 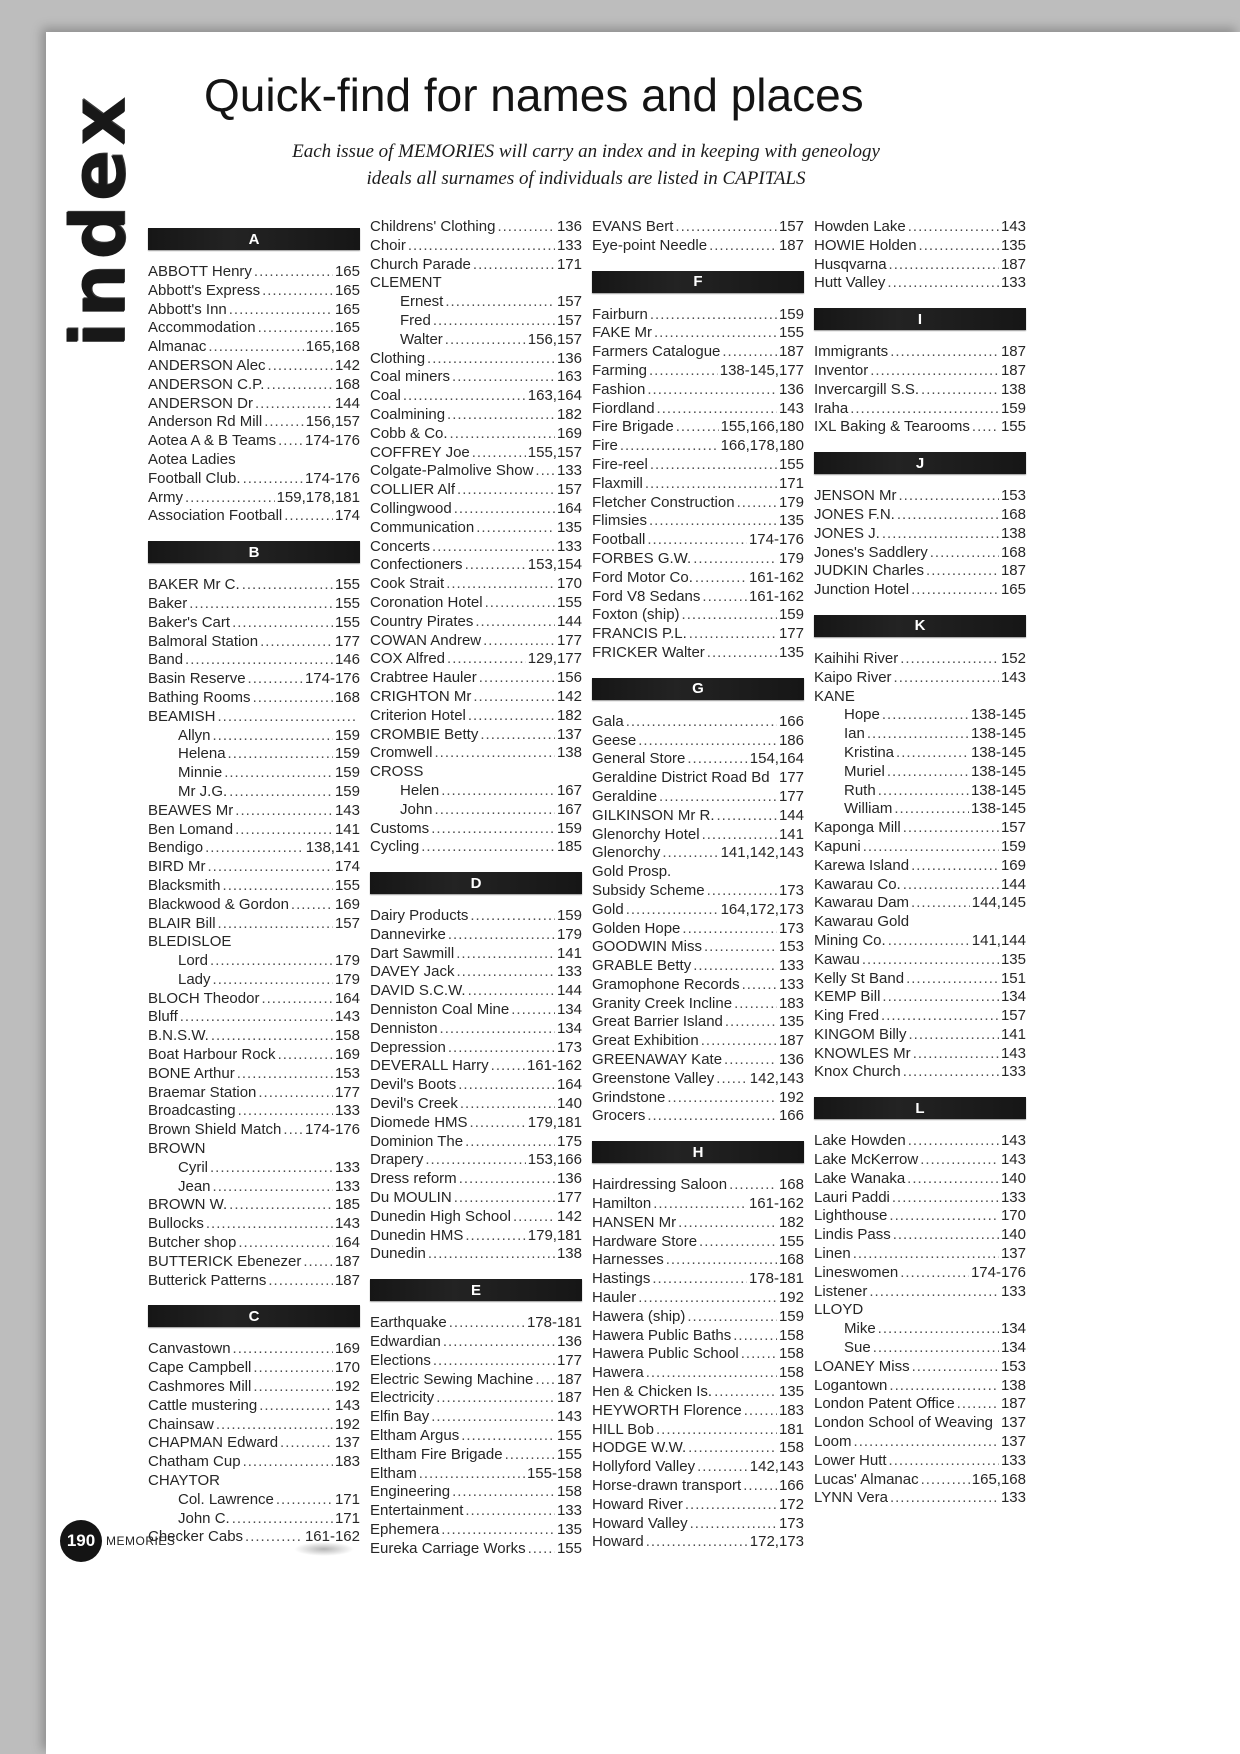 I want to click on entry-term: Football, so click(x=619, y=540).